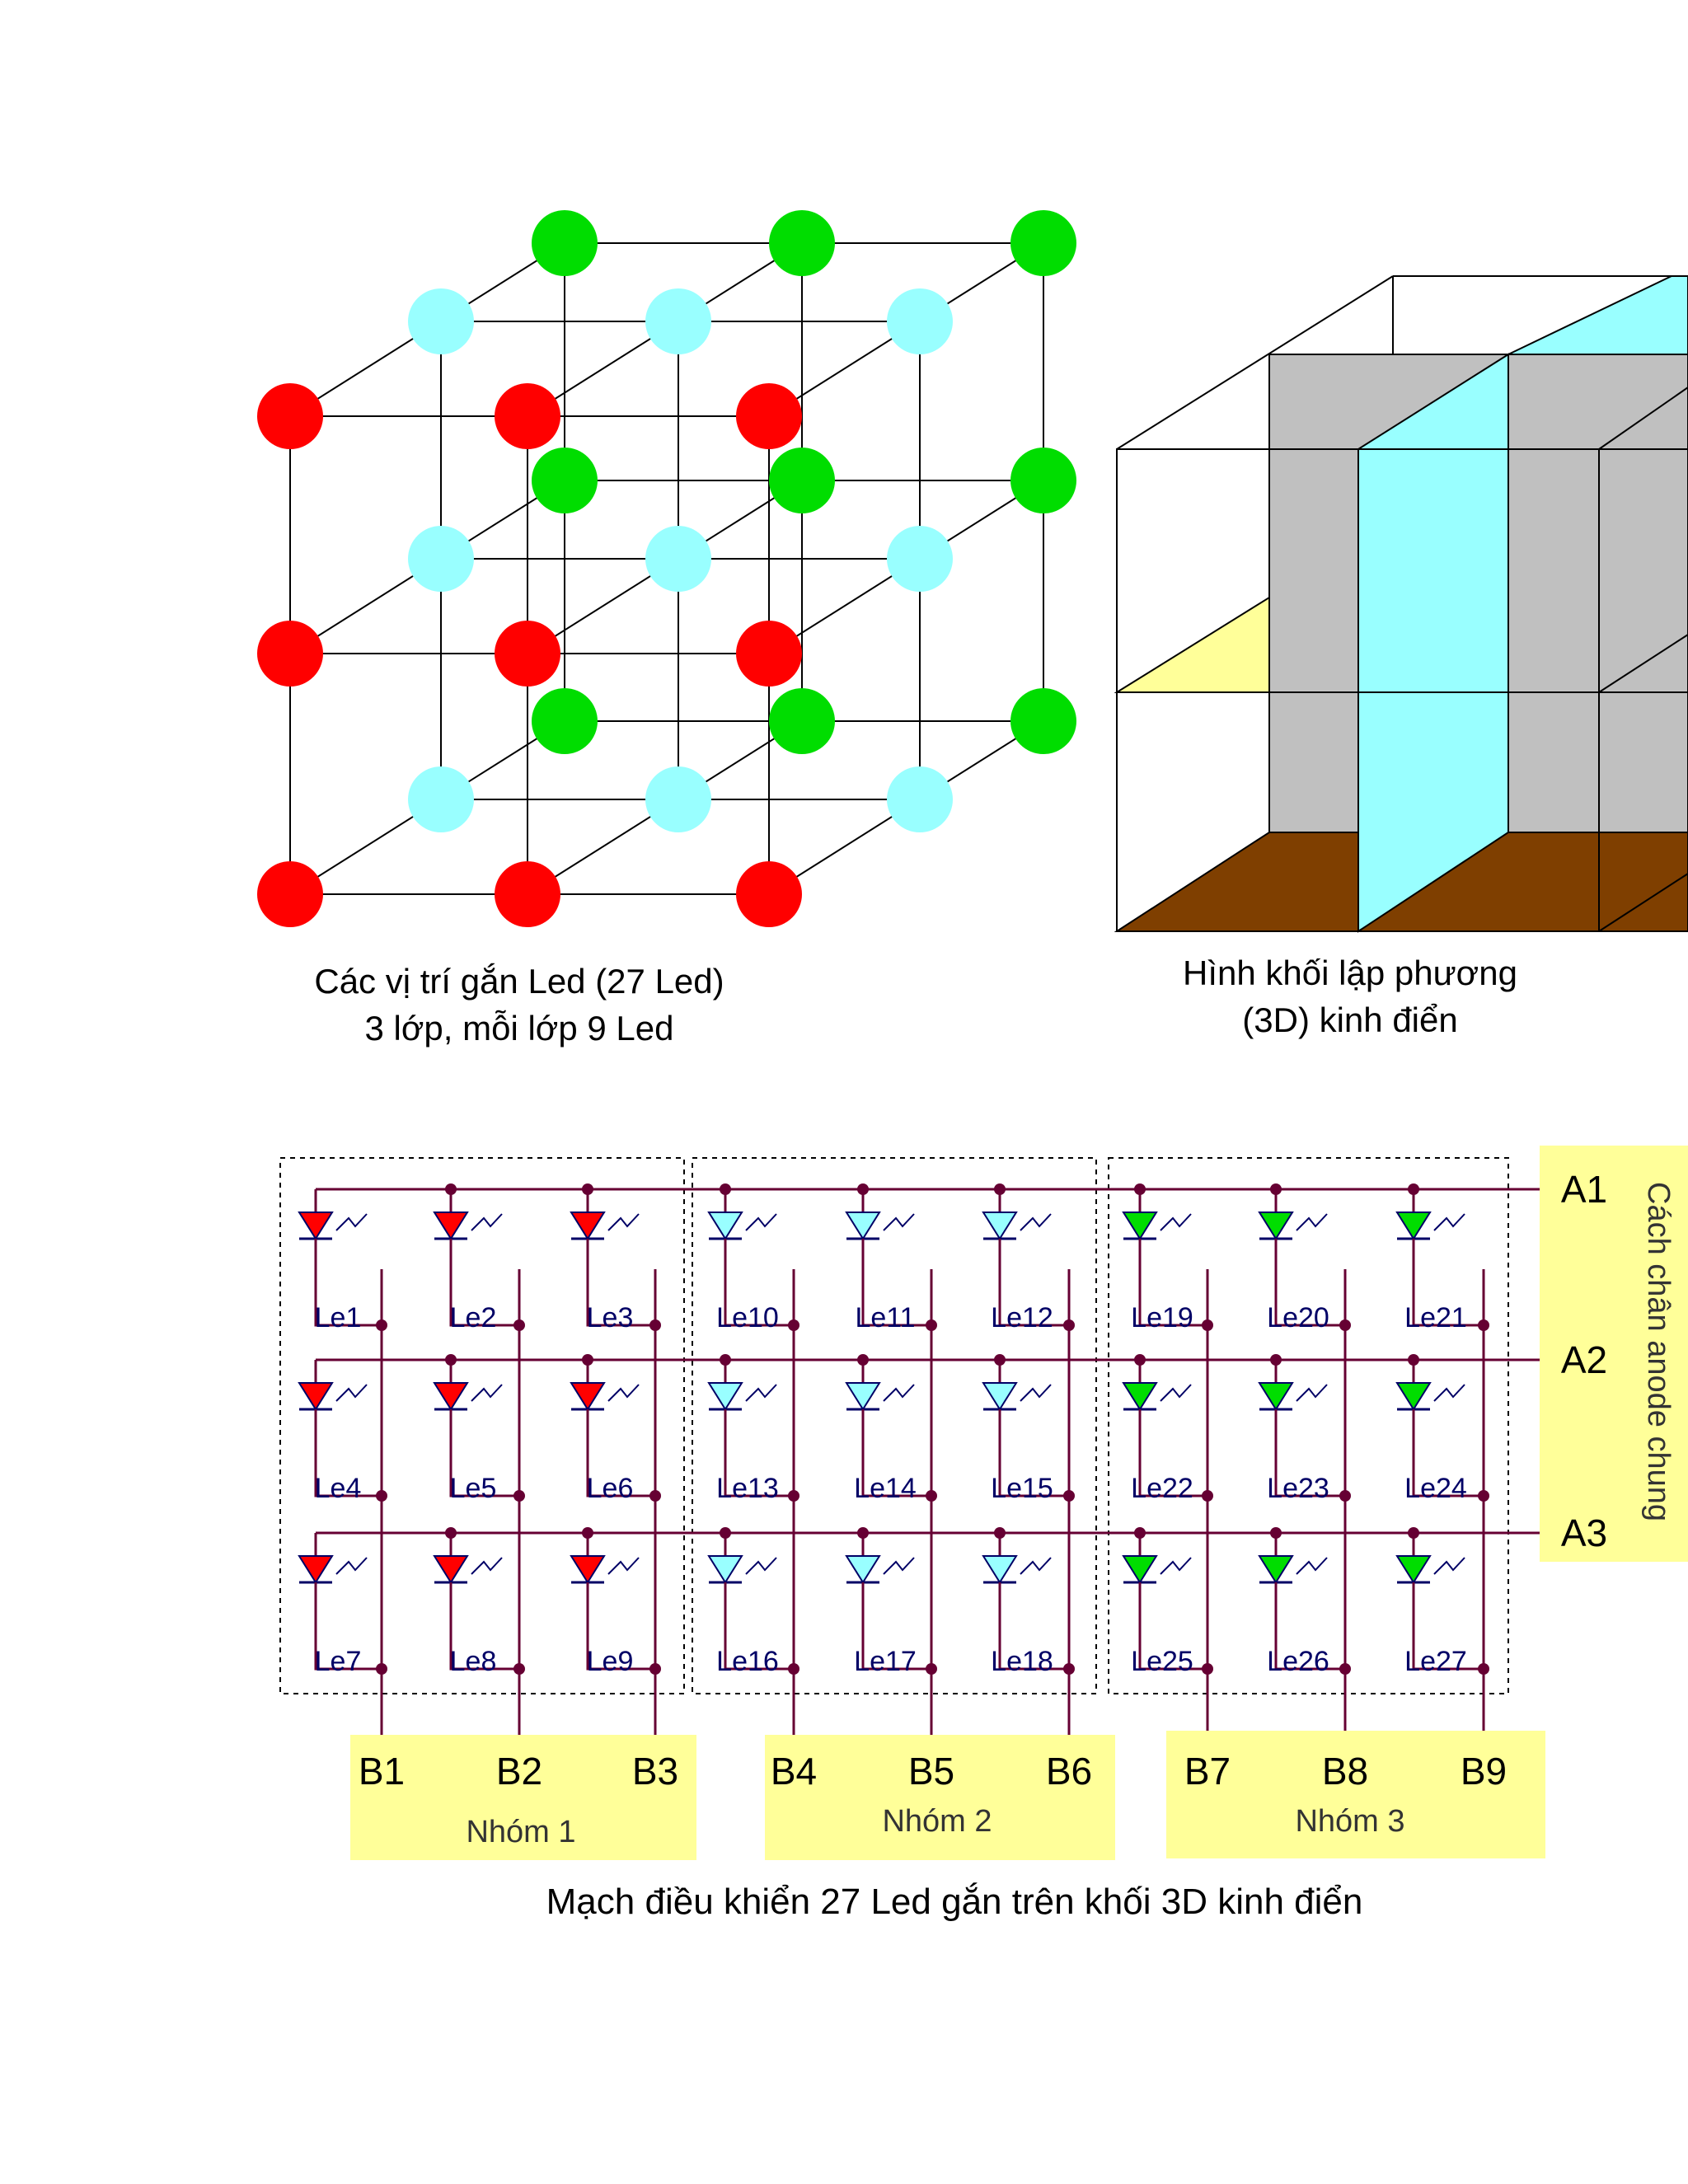 This screenshot has width=1688, height=2184. Describe the element at coordinates (747, 1661) in the screenshot. I see `led-label: Le16` at that location.